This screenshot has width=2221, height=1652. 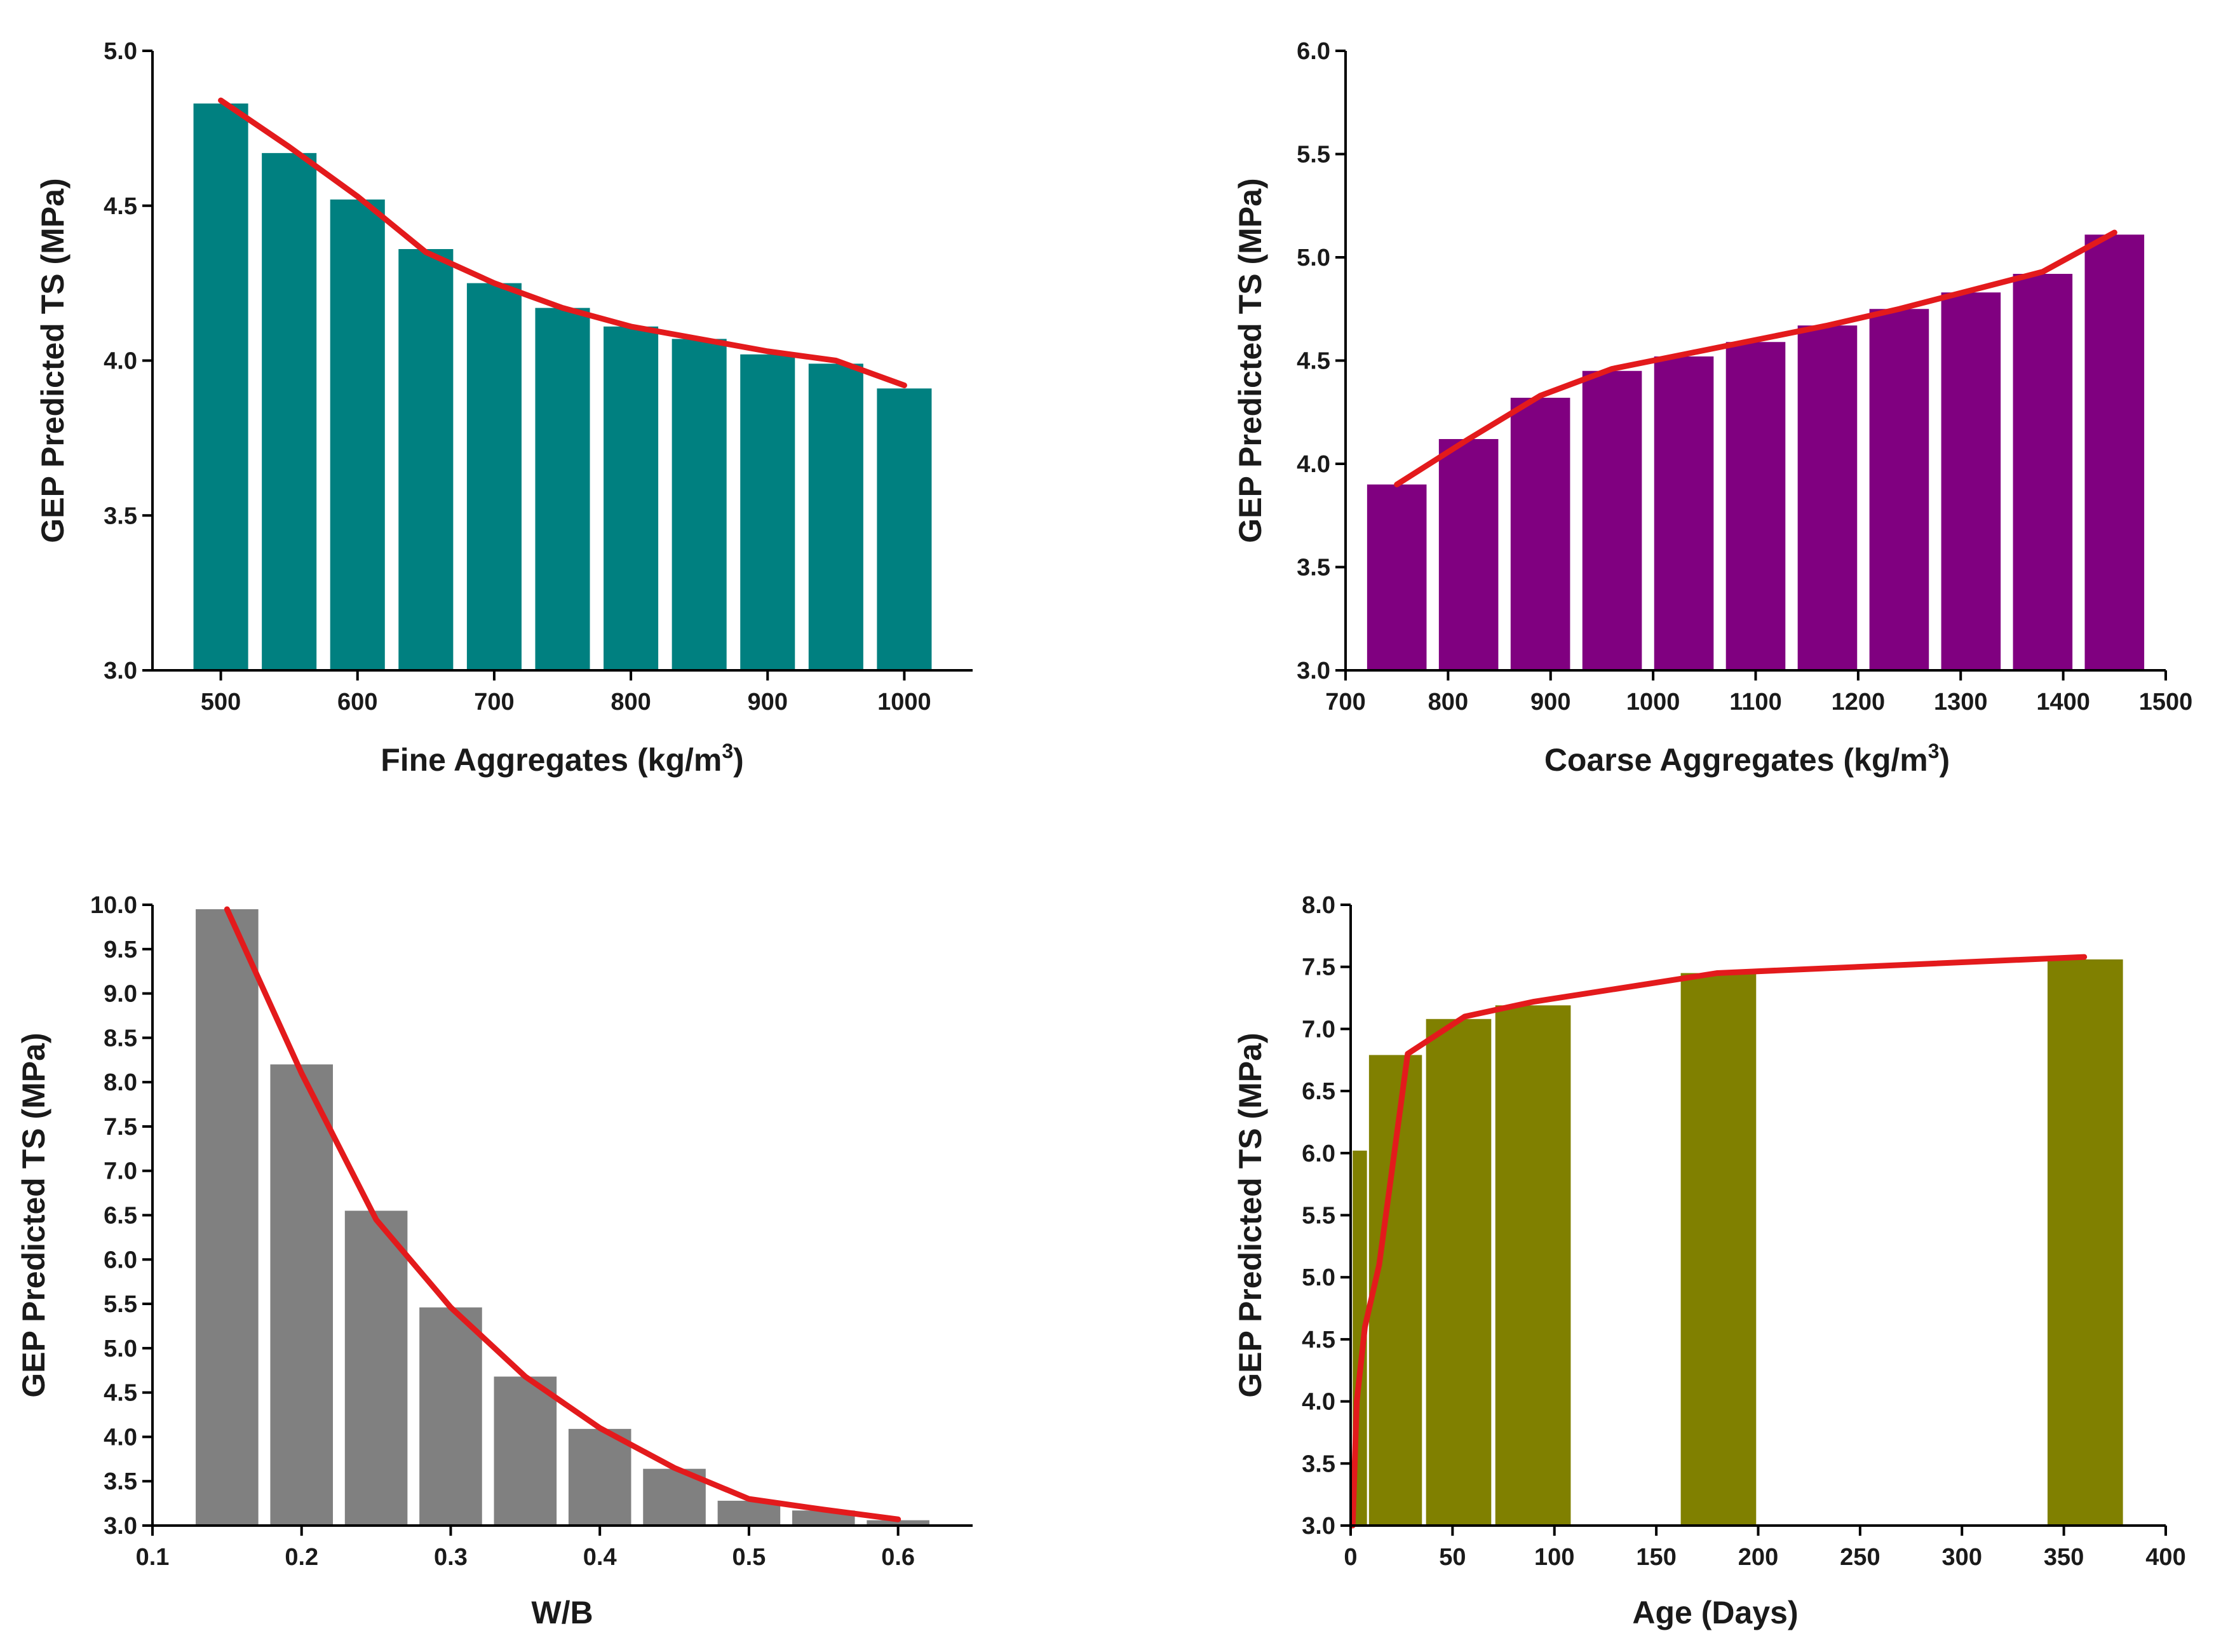 I want to click on x-tick-label: 250, so click(x=1860, y=1557).